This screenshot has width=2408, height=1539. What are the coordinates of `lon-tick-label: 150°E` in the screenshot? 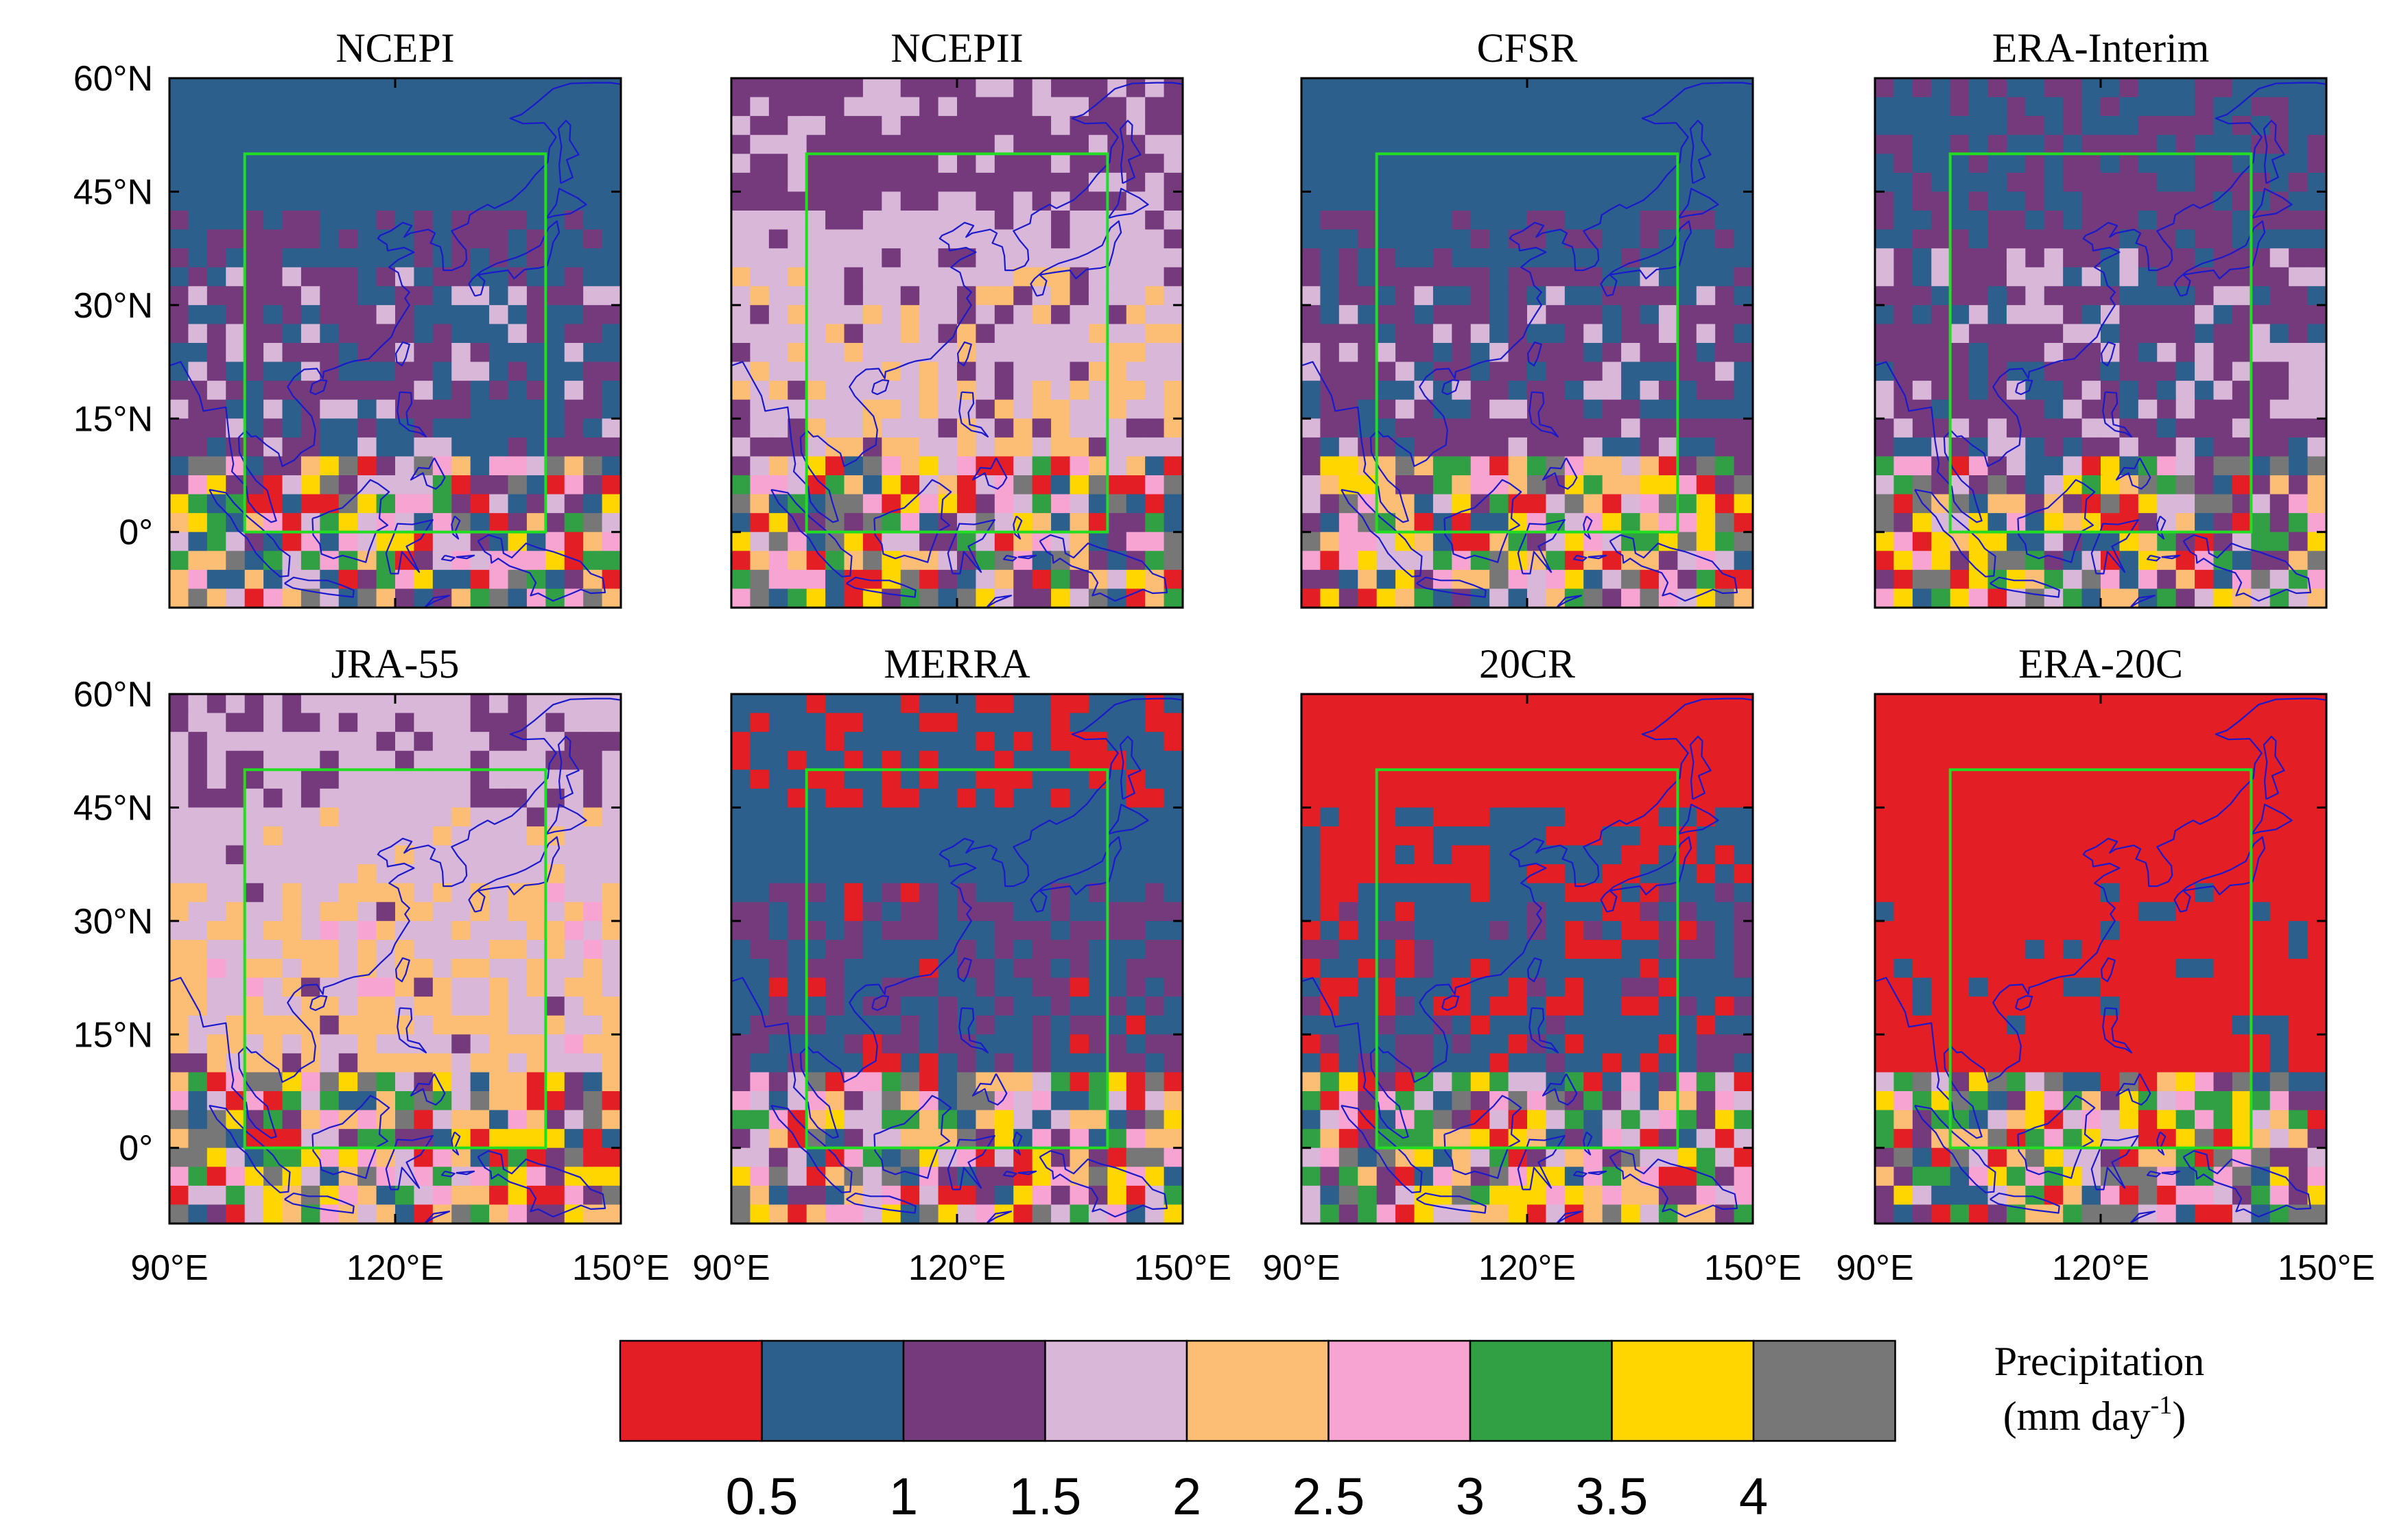 It's located at (1753, 1268).